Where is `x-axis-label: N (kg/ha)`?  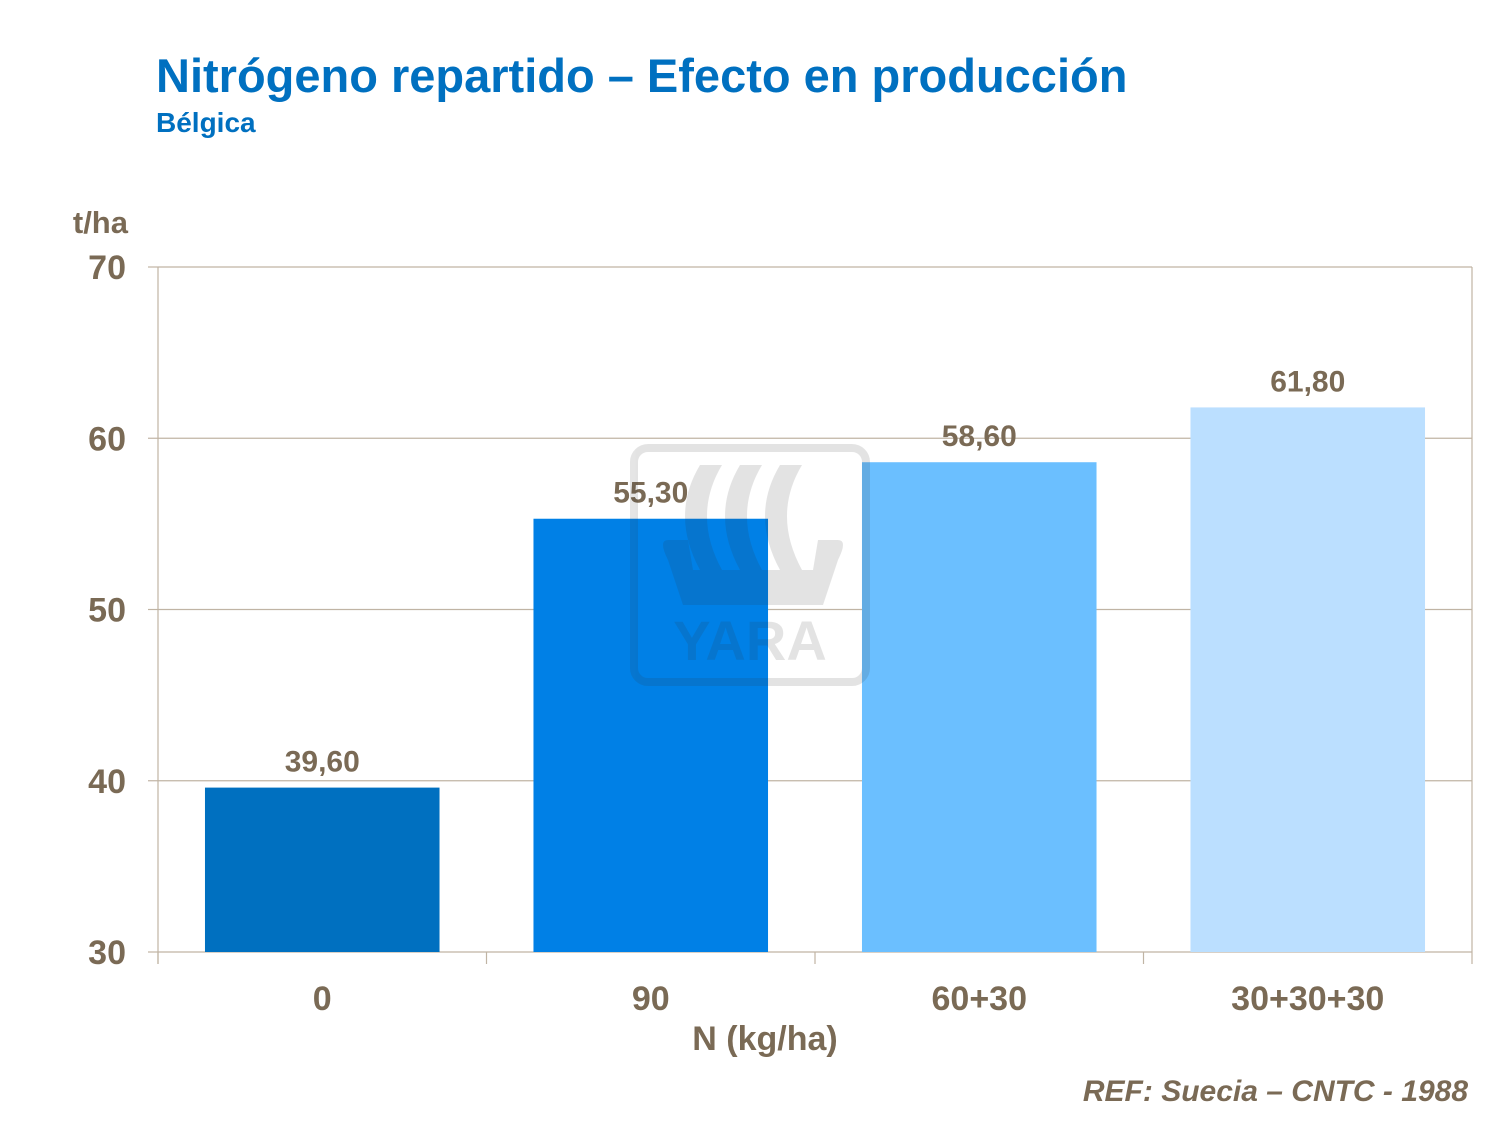 x-axis-label: N (kg/ha) is located at coordinates (764, 1039).